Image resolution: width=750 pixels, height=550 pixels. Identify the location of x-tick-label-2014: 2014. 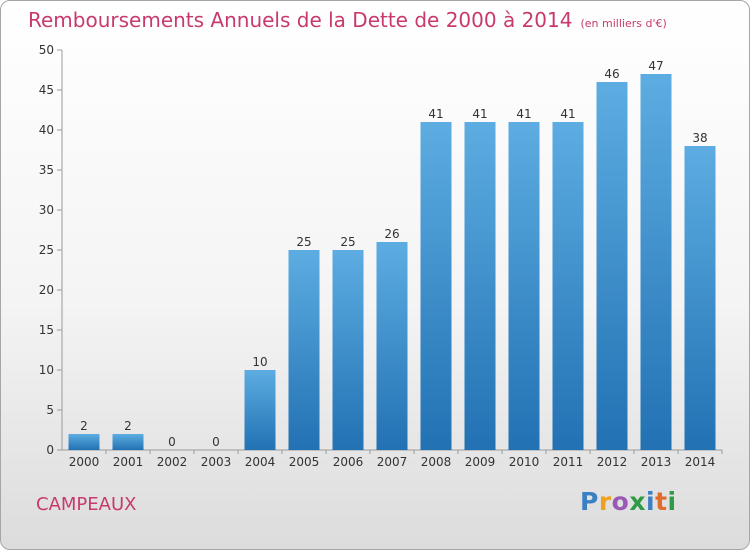
(700, 462).